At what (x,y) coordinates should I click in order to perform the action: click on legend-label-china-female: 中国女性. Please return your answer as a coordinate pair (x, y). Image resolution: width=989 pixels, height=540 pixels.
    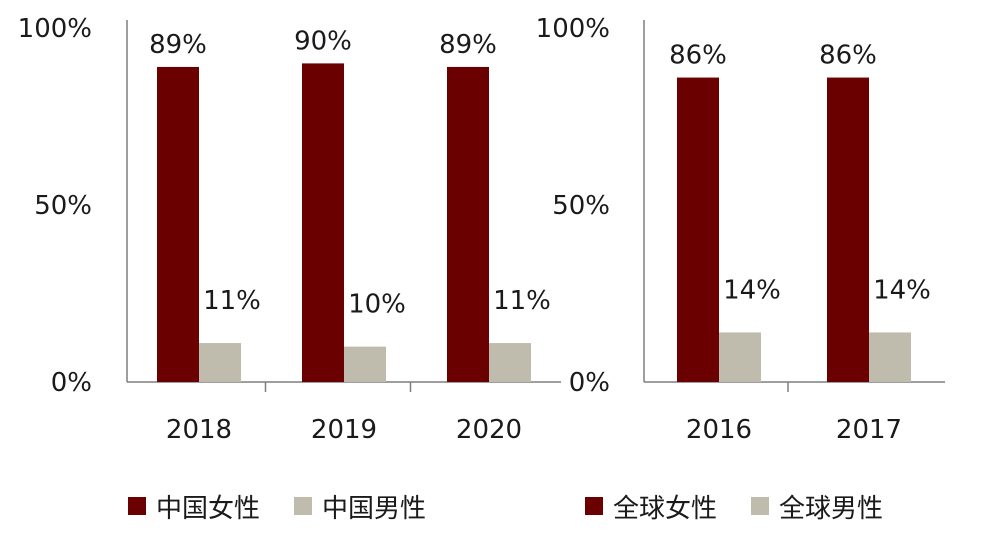
    Looking at the image, I should click on (208, 508).